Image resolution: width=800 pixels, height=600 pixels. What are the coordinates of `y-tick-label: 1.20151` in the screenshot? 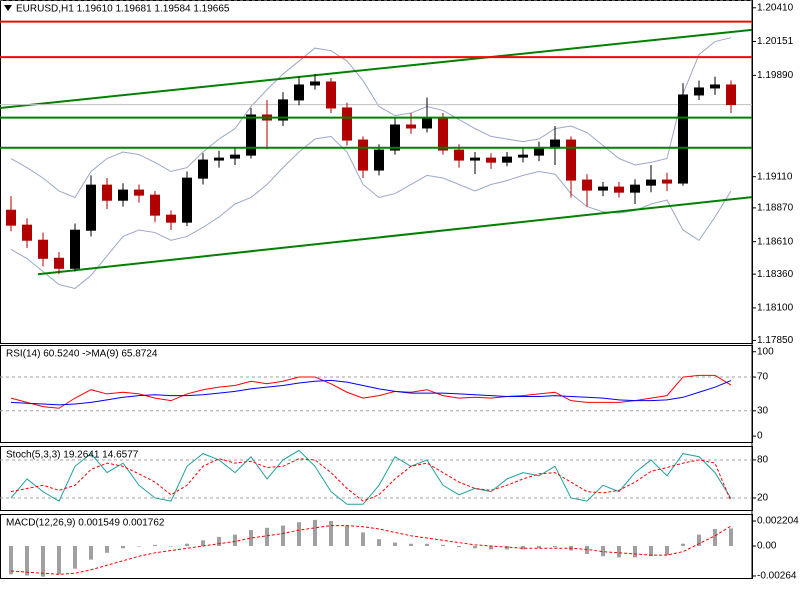 It's located at (775, 41).